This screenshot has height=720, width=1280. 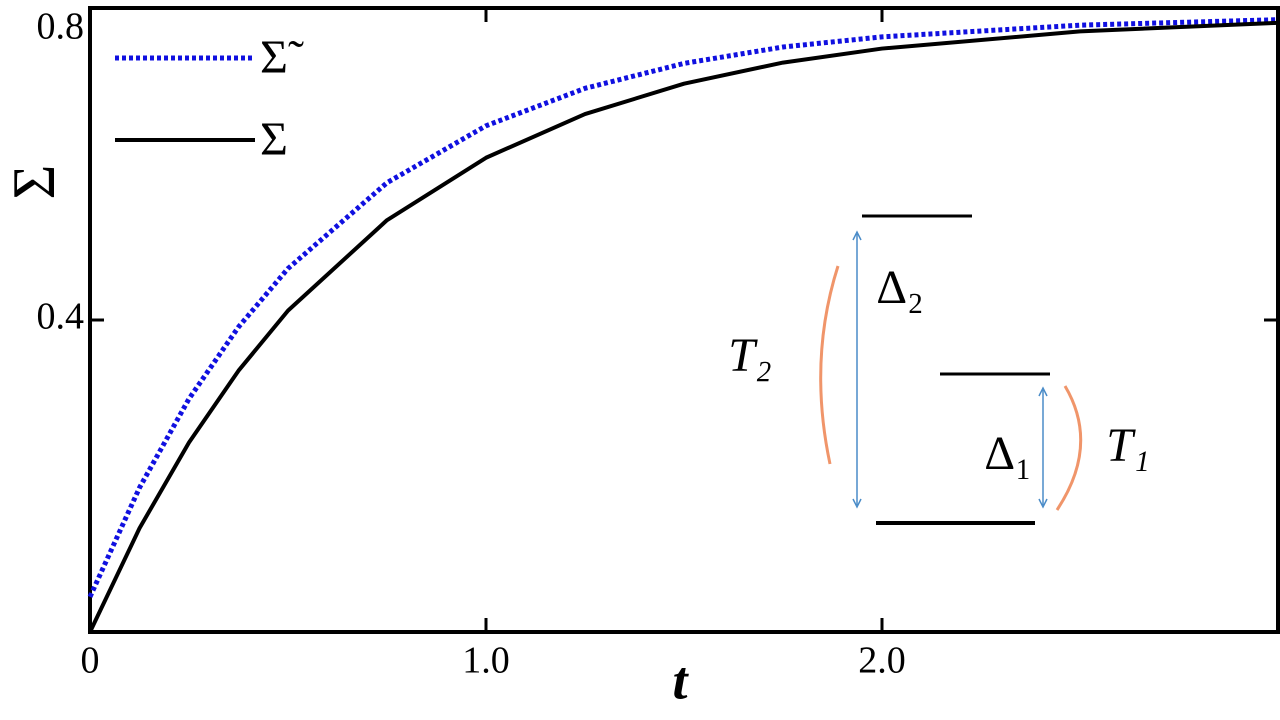 What do you see at coordinates (900, 287) in the screenshot?
I see `annotation: Δ₂` at bounding box center [900, 287].